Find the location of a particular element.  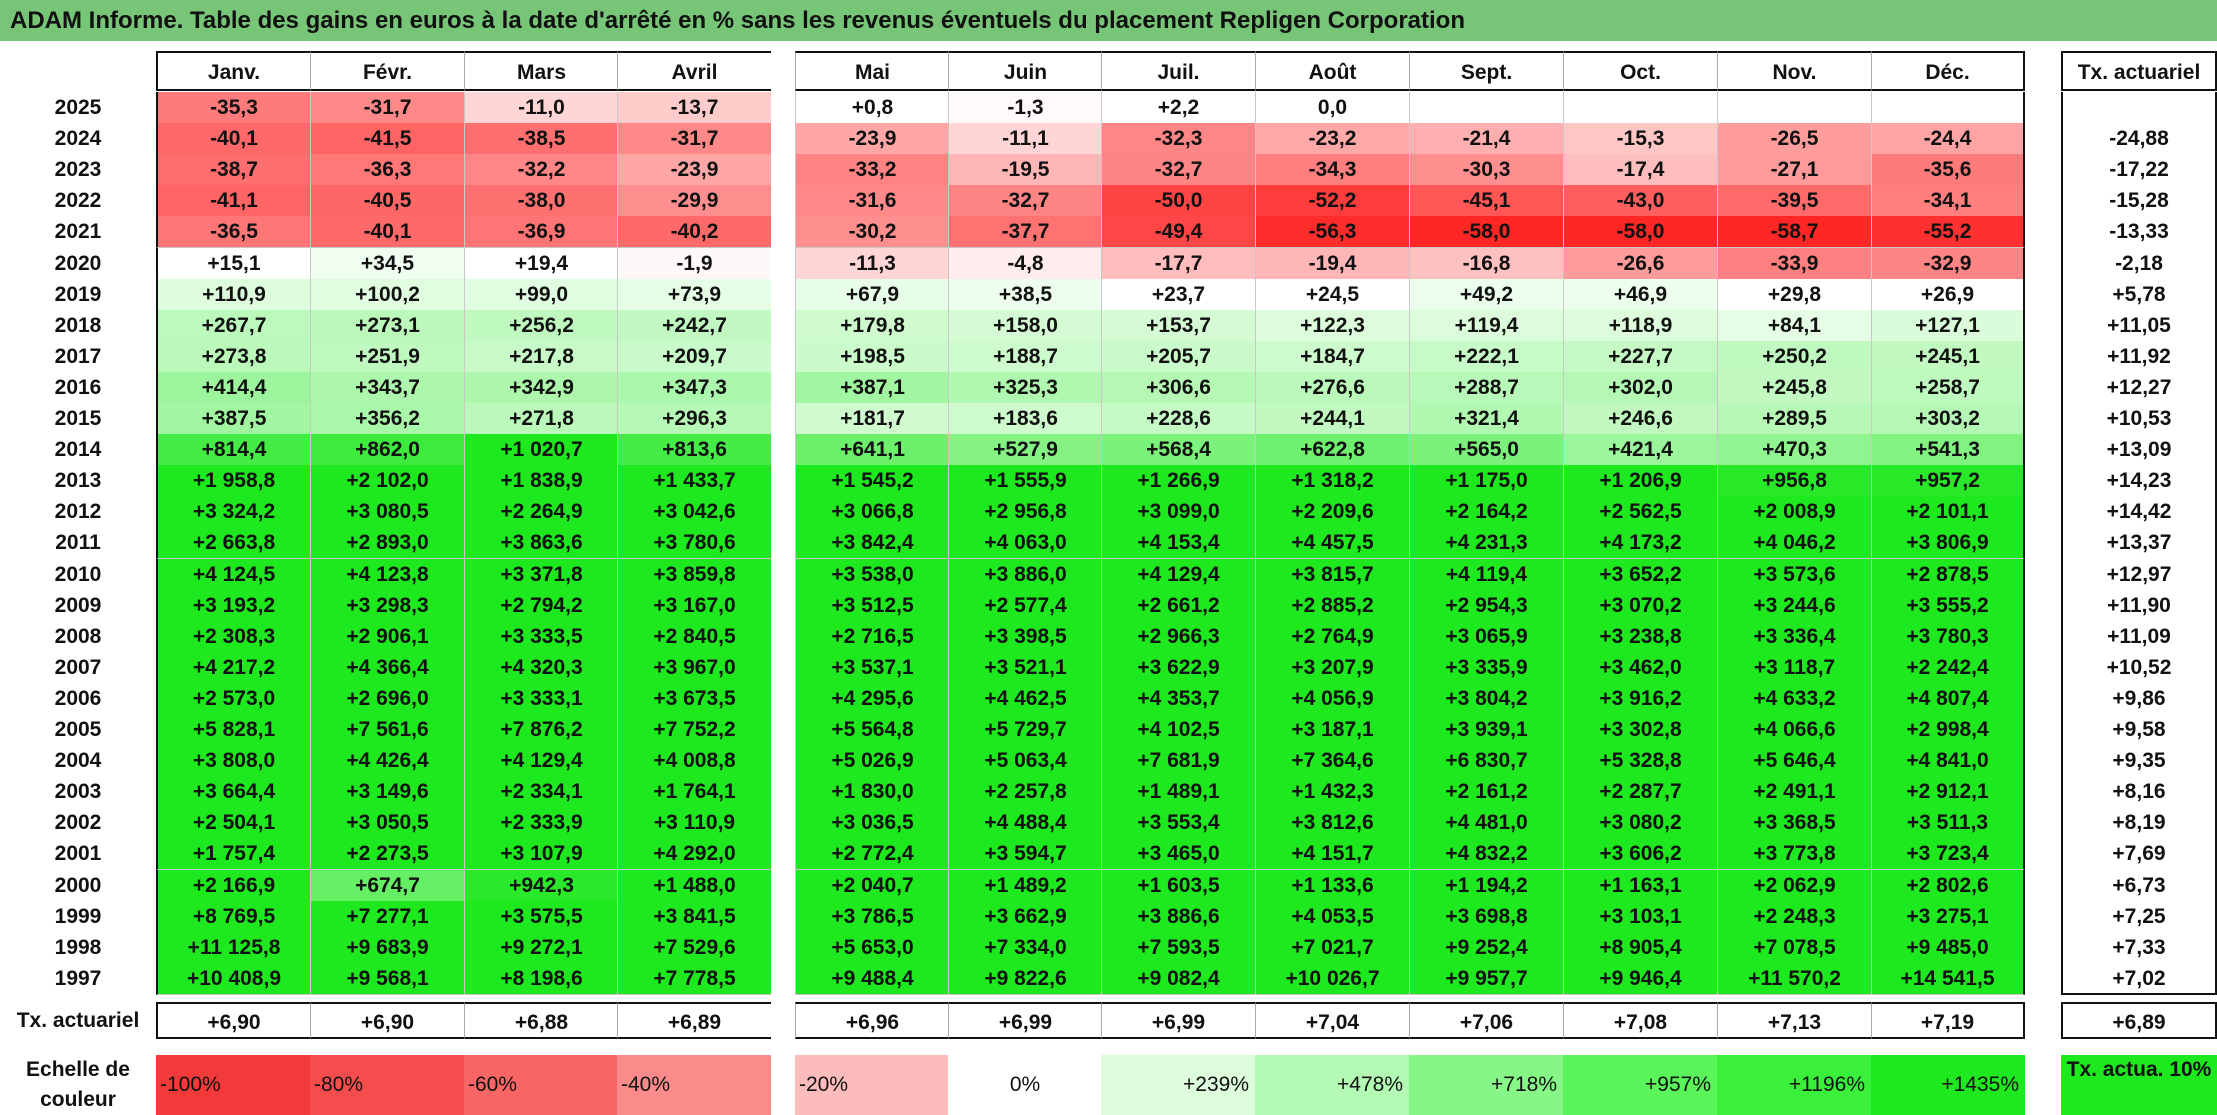

heatmap-cell: +2 264,9 is located at coordinates (541, 512).